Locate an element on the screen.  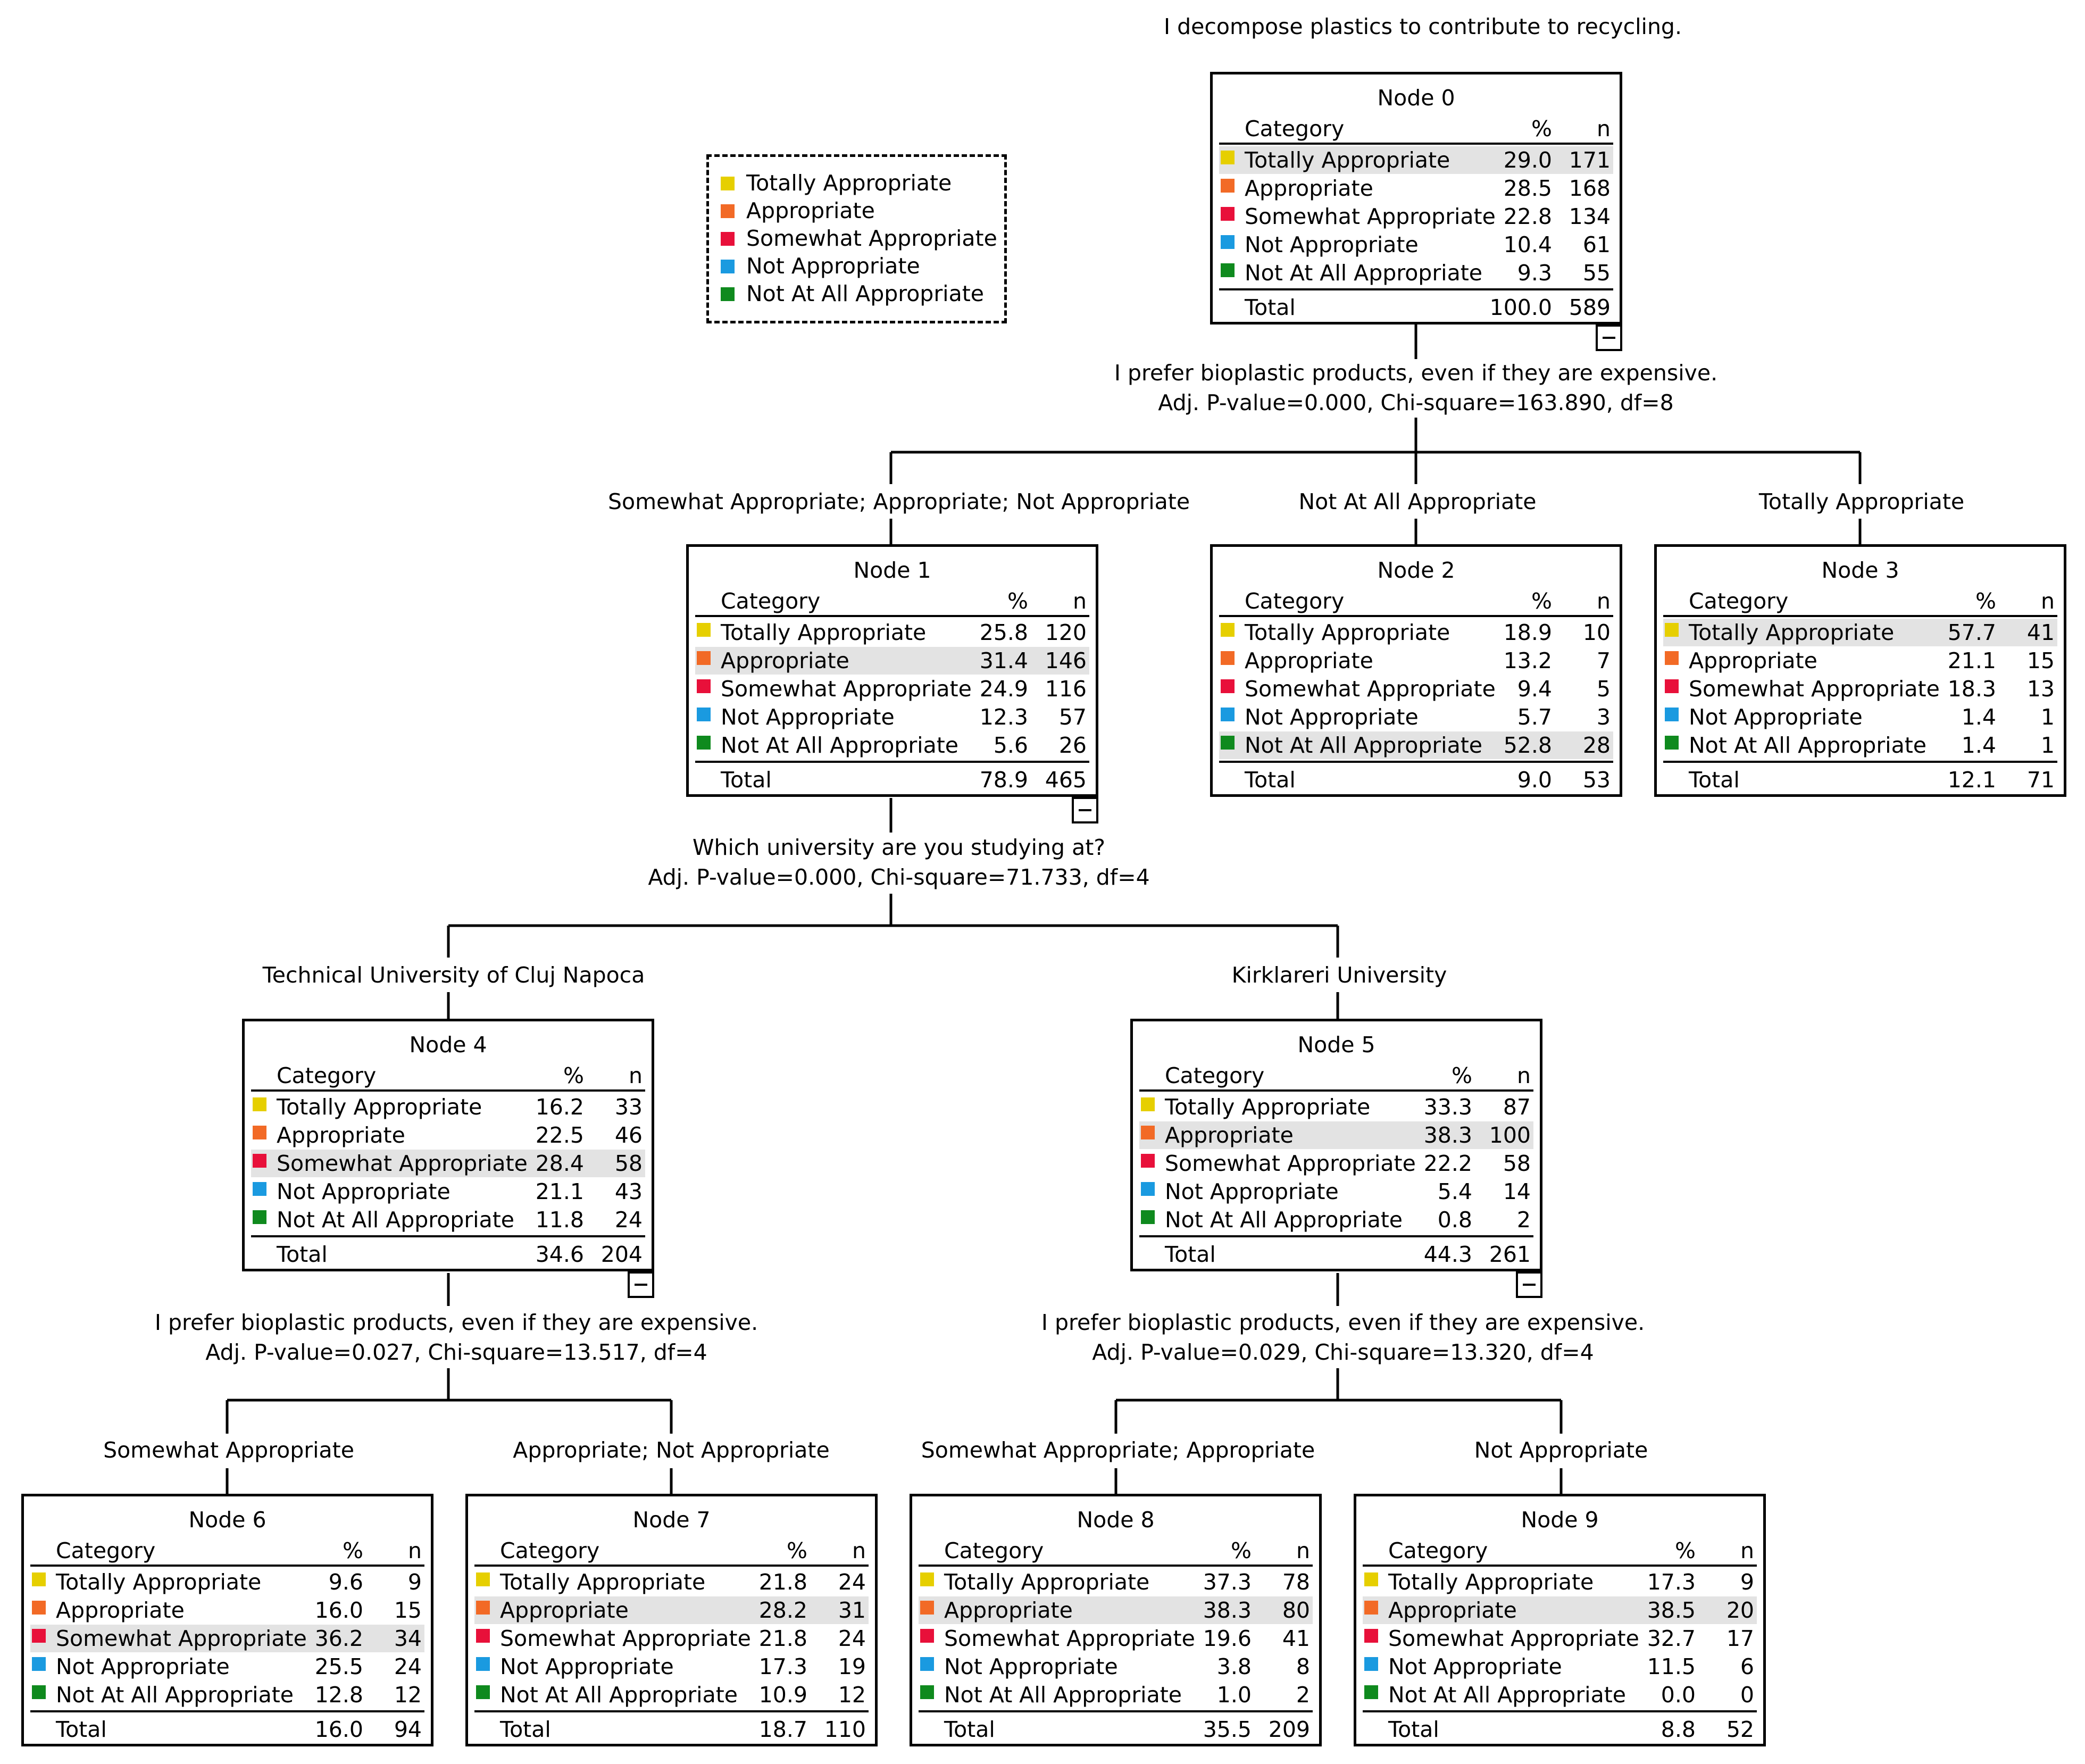
table-row: Not At All Appropriate 1.0 2 is located at coordinates (1116, 1695).